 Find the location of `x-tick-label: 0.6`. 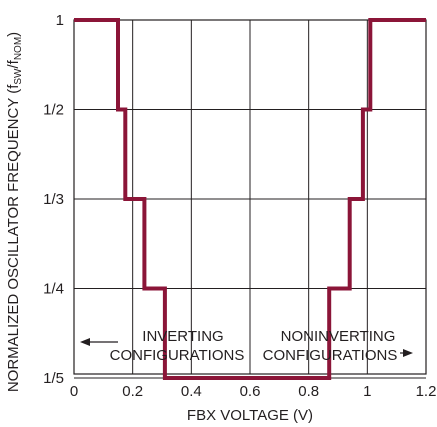

x-tick-label: 0.6 is located at coordinates (250, 391).